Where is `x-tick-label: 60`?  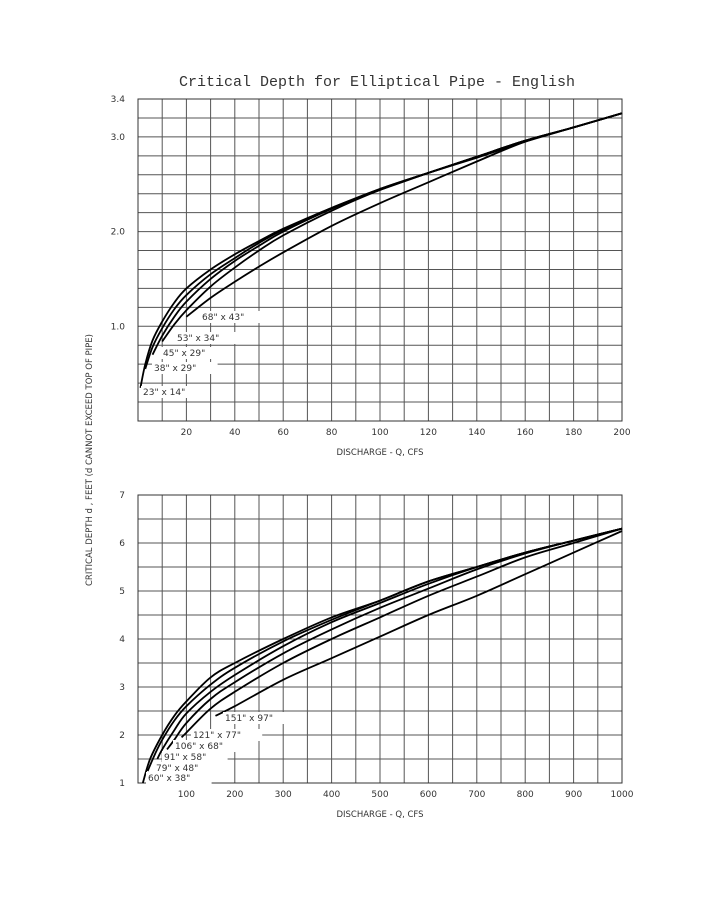
x-tick-label: 60 is located at coordinates (283, 433).